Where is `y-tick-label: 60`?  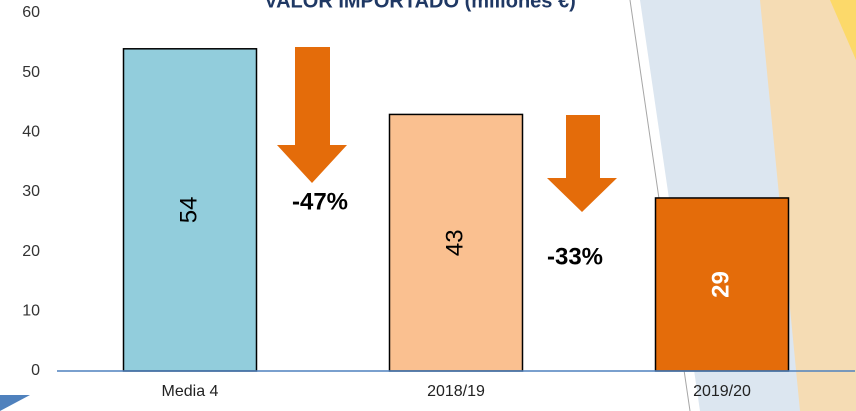
y-tick-label: 60 is located at coordinates (31, 12).